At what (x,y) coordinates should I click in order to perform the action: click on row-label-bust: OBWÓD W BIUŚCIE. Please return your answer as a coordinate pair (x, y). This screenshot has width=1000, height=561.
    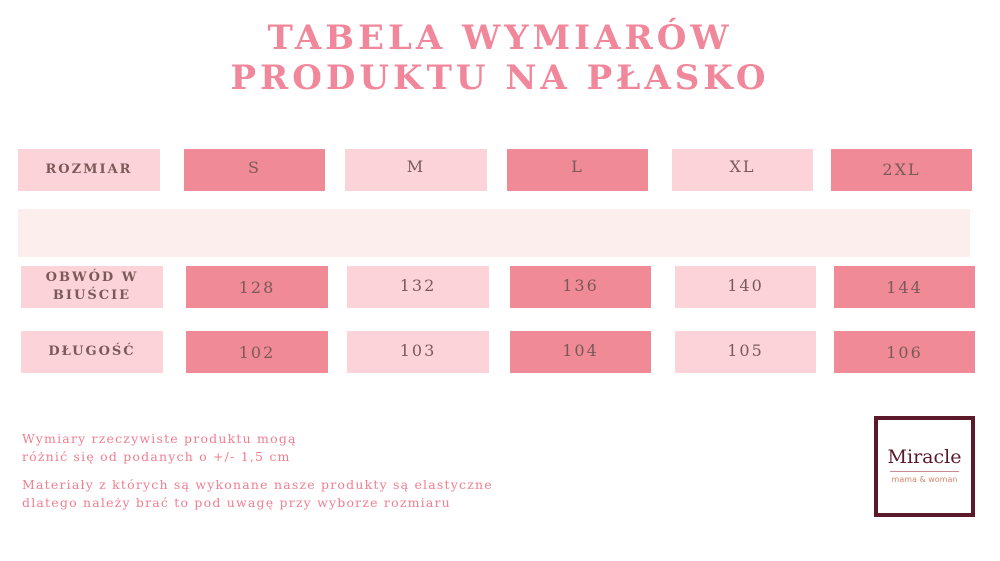
    Looking at the image, I should click on (92, 287).